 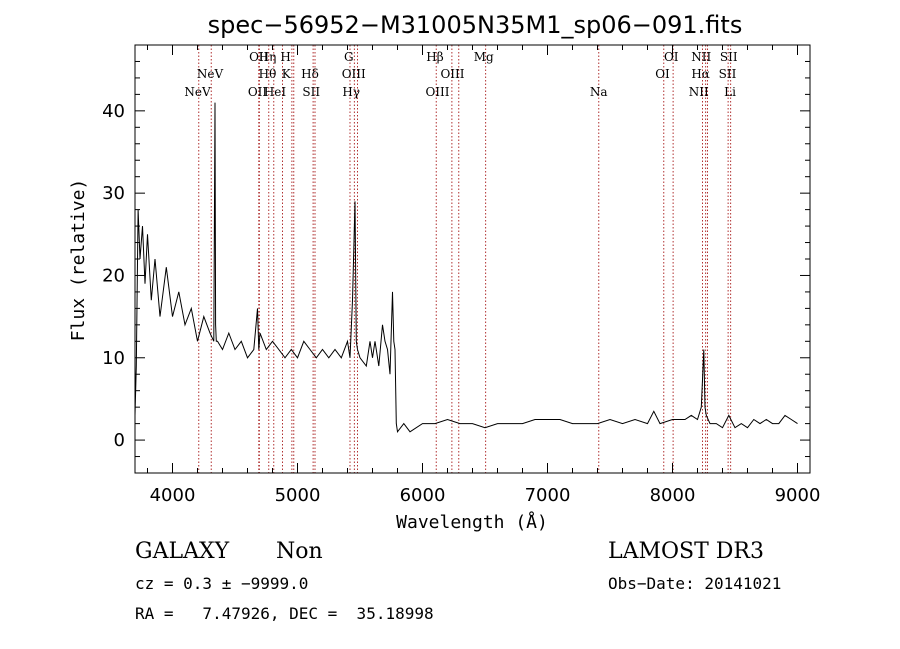 What do you see at coordinates (484, 57) in the screenshot?
I see `spectral-line-label: Mg` at bounding box center [484, 57].